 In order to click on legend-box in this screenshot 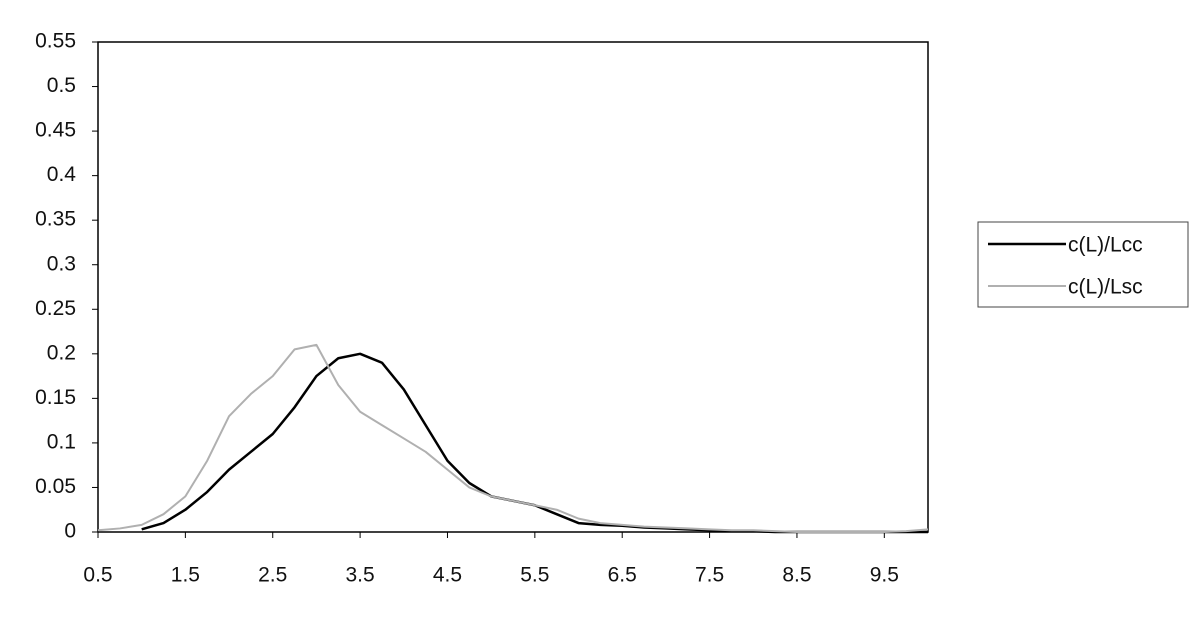, I will do `click(1083, 264)`.